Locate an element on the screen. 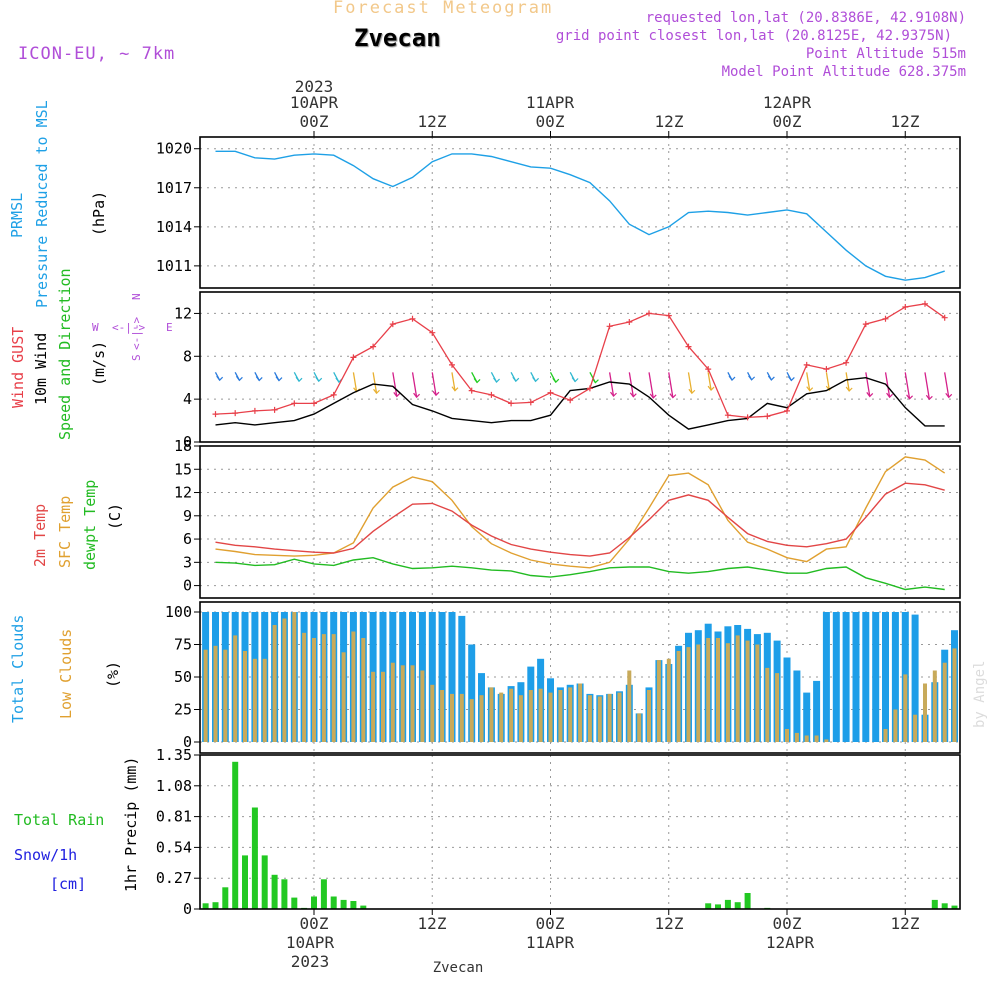 The image size is (1000, 1000). y-tick-label: 1014 is located at coordinates (174, 227).